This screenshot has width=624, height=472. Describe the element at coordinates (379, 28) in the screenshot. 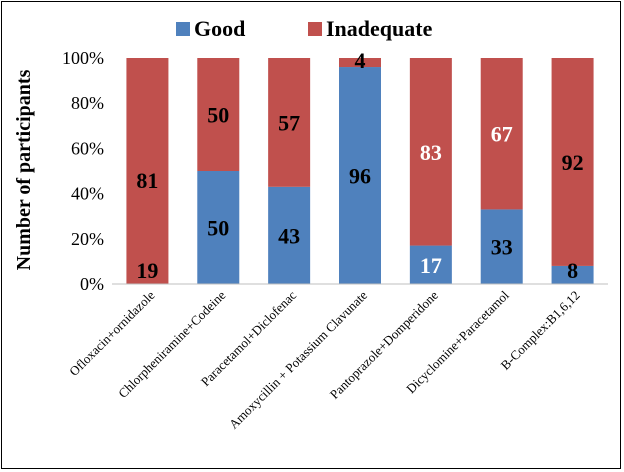

I see `legend-label-inadequate: Inadequate` at that location.